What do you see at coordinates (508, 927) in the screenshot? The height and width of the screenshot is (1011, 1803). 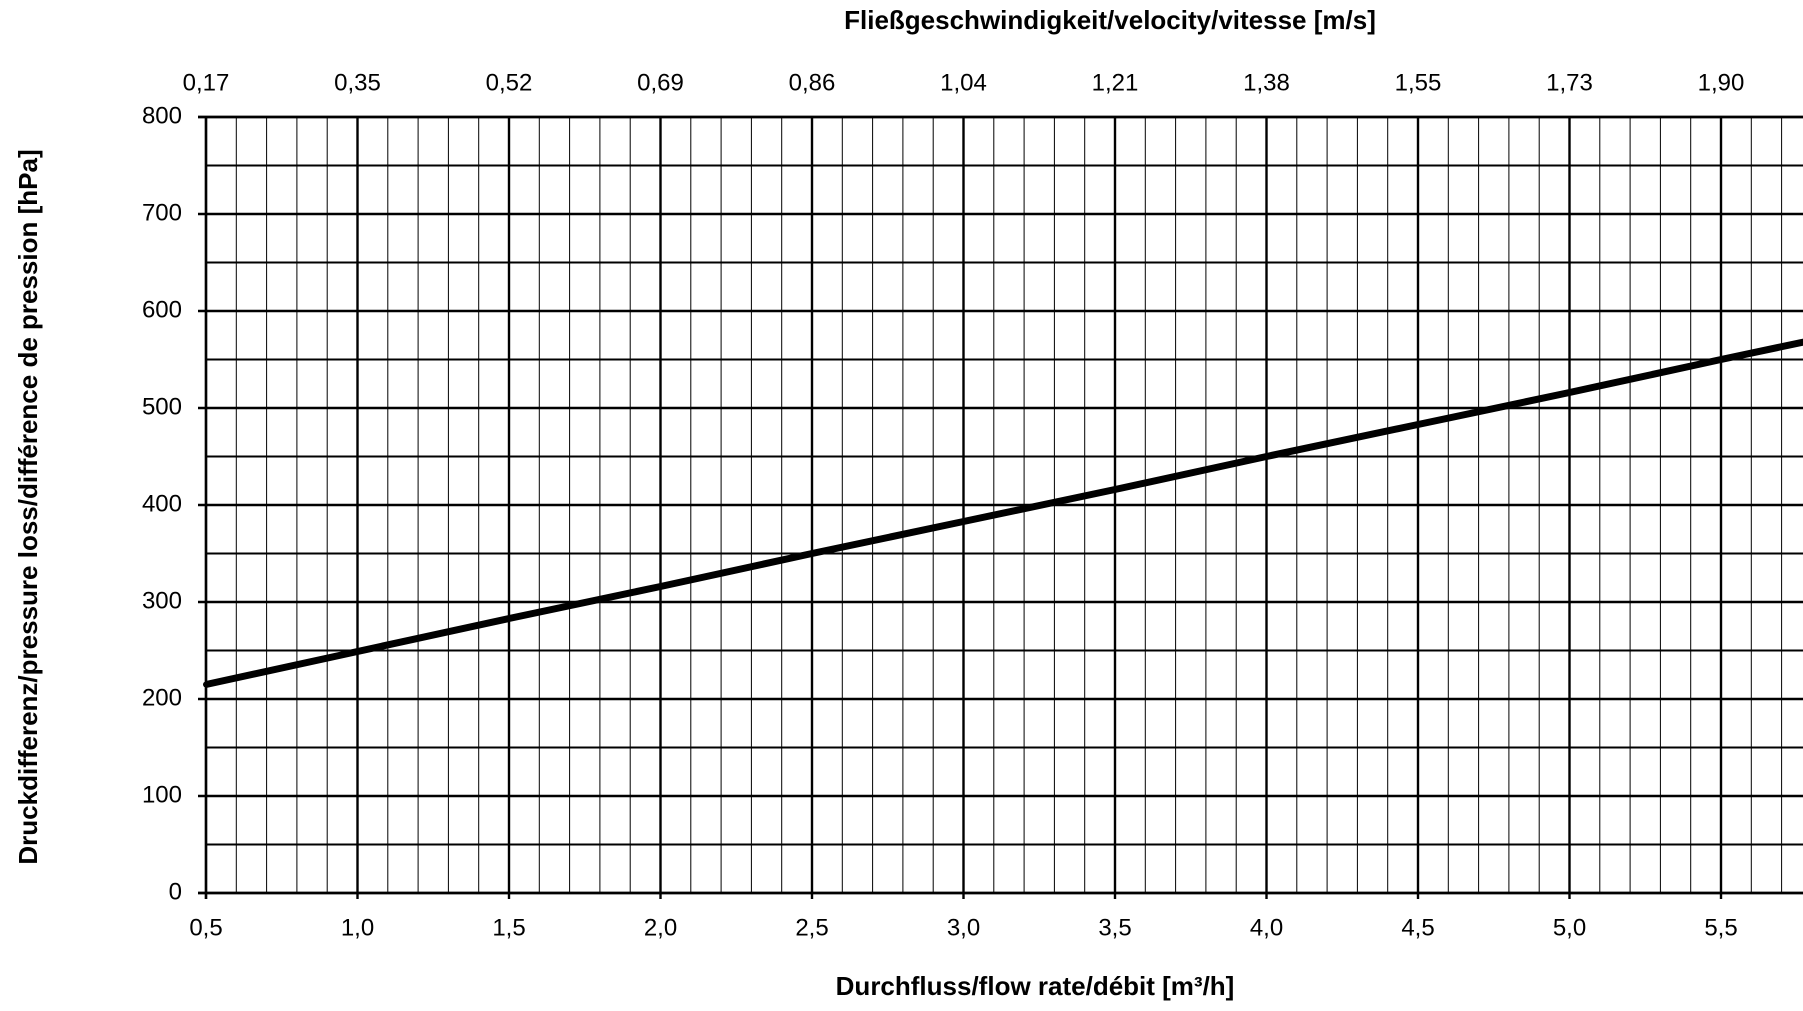 I see `x-tick-label: 1,5` at bounding box center [508, 927].